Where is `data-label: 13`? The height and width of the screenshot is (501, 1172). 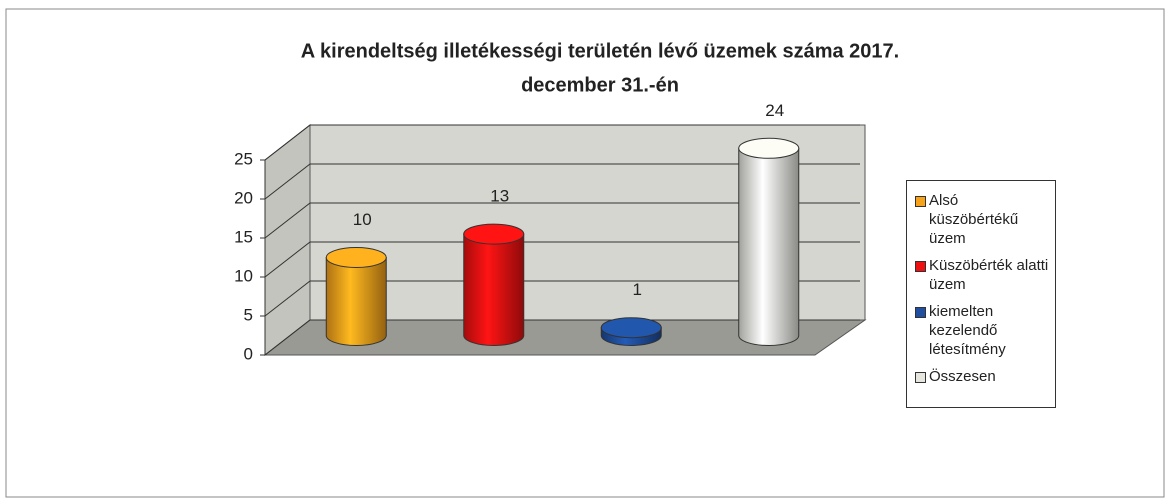
data-label: 13 is located at coordinates (499, 196).